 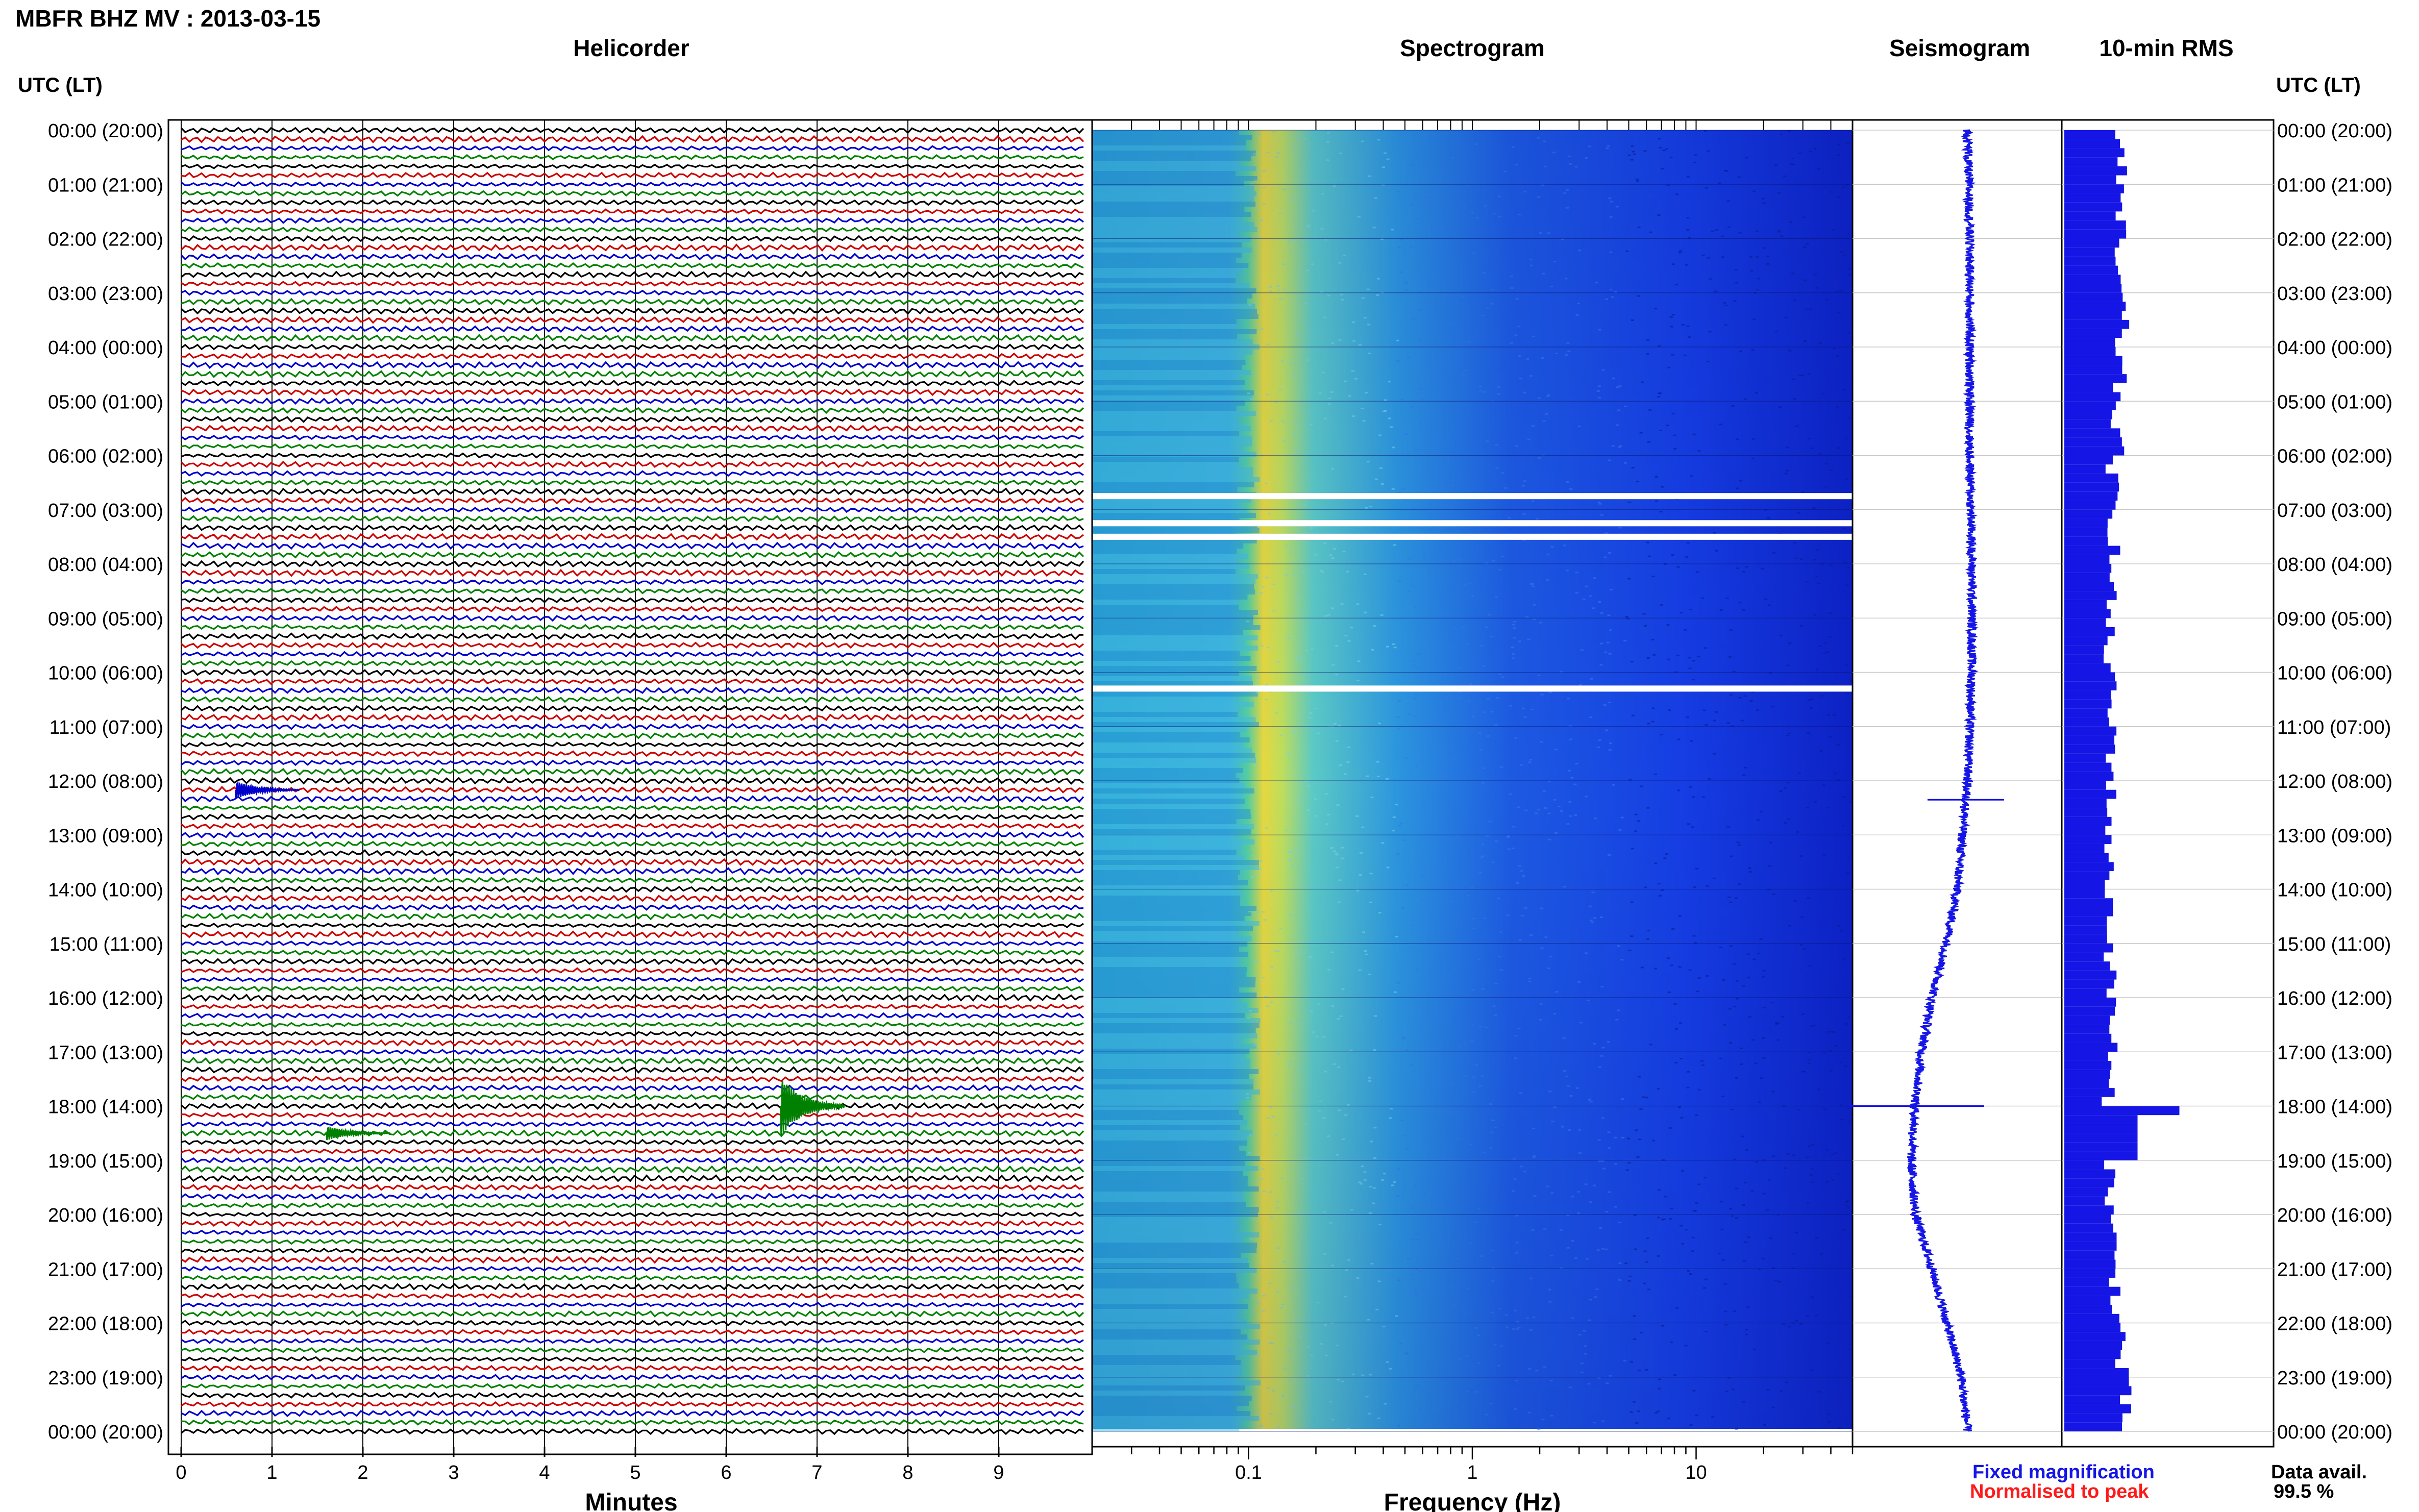 I want to click on time-label-right: 10:00 (06:00), so click(x=2334, y=673).